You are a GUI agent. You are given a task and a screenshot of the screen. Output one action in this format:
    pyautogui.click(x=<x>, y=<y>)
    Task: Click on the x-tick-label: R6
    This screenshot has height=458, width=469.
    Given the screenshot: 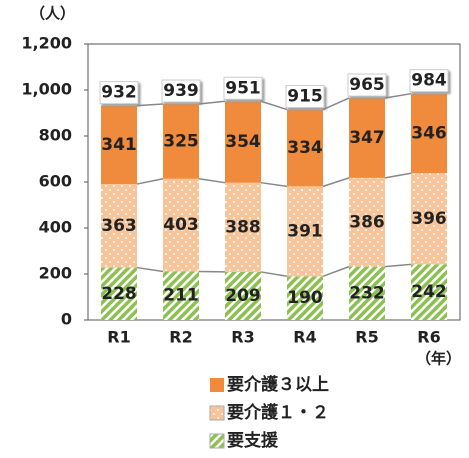 What is the action you would take?
    pyautogui.click(x=428, y=337)
    